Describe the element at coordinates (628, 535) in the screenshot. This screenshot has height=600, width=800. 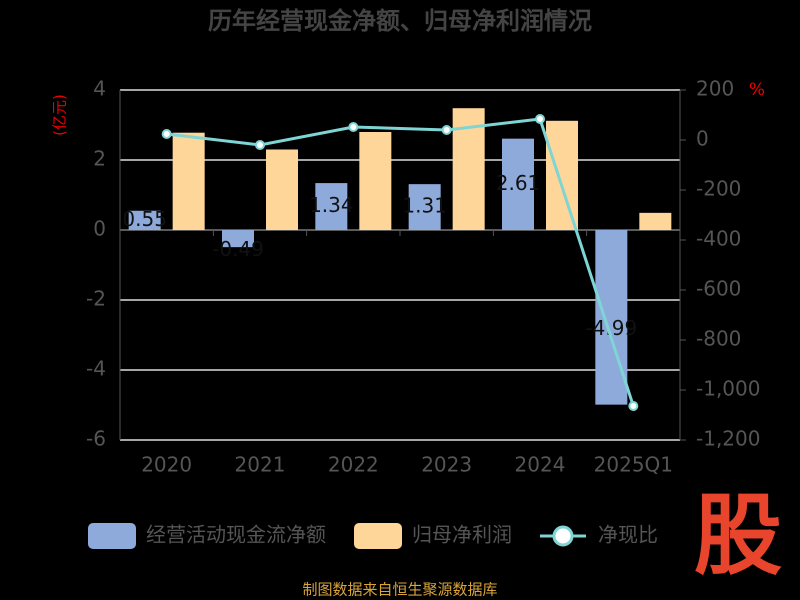
I see `legend-label: 净现比` at that location.